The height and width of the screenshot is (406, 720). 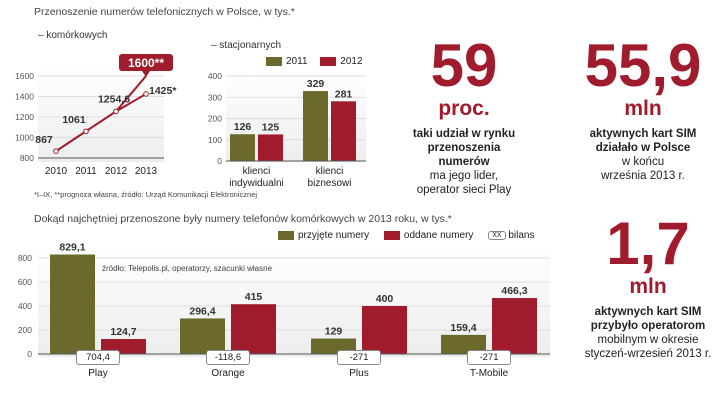 What do you see at coordinates (643, 65) in the screenshot?
I see `stat-active-sim-value: 55,9` at bounding box center [643, 65].